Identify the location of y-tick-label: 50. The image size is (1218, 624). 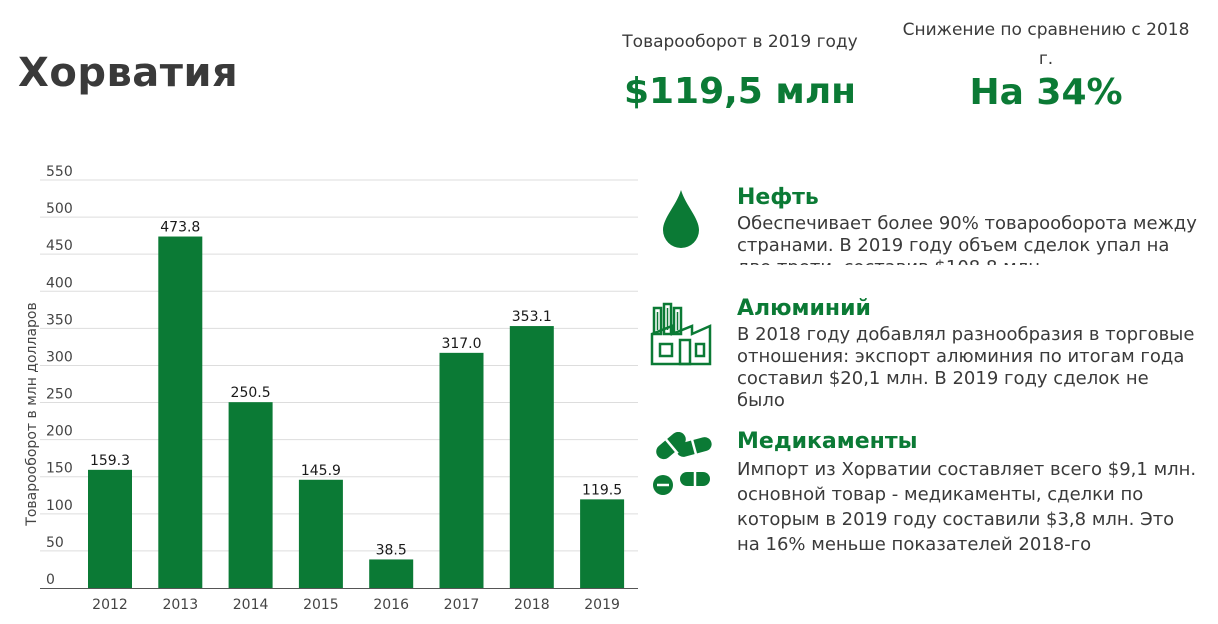
(55, 543).